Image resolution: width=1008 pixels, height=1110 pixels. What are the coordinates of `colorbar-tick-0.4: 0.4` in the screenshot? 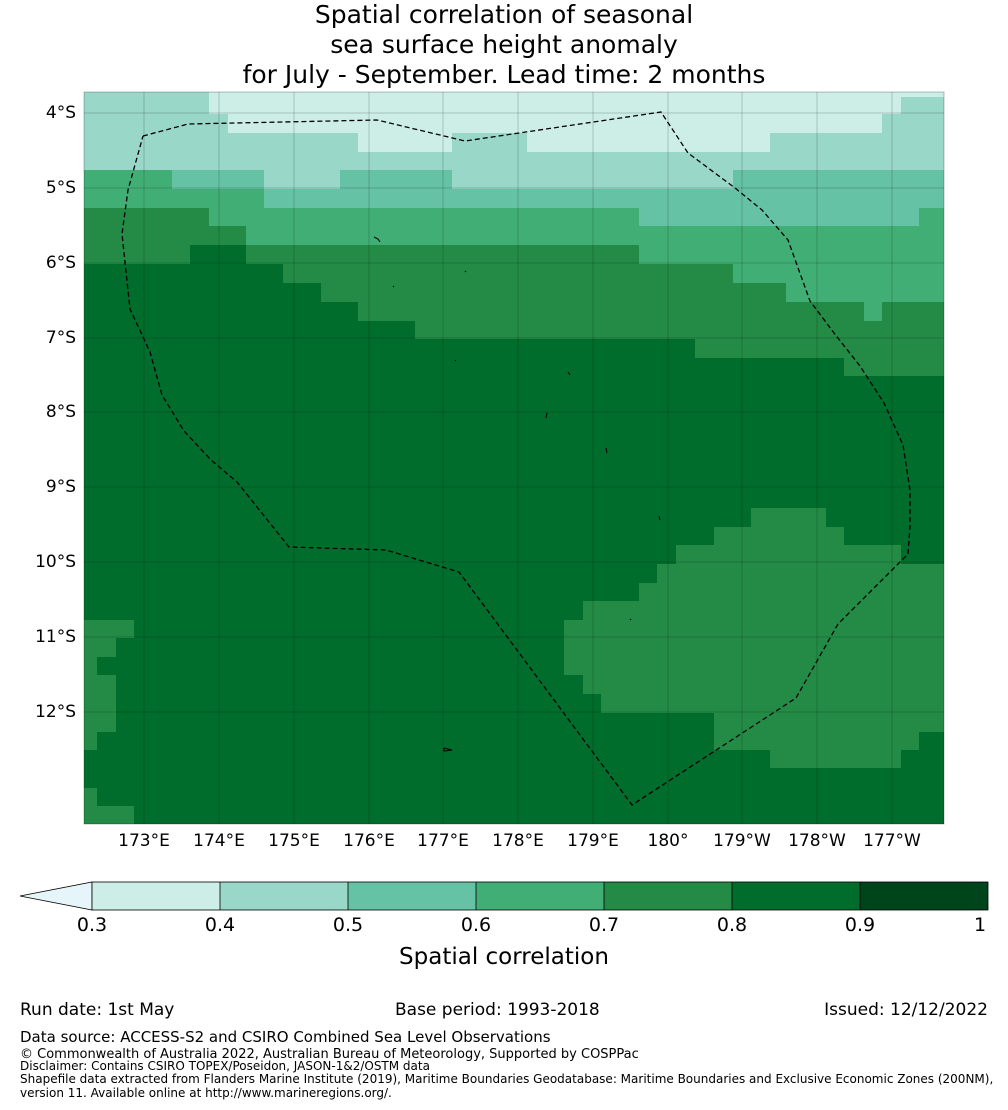 It's located at (220, 925).